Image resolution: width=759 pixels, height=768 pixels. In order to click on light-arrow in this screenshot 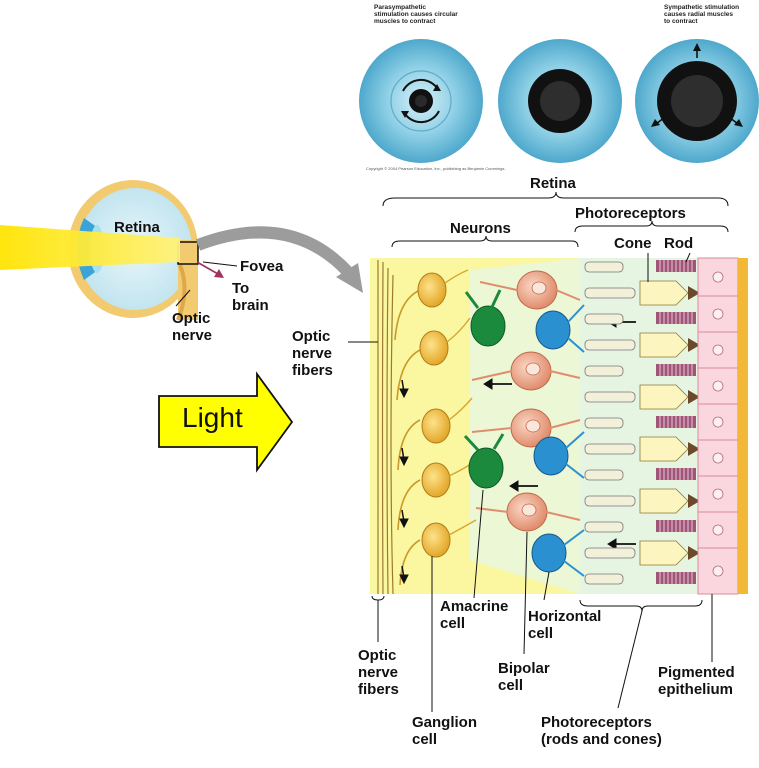, I will do `click(226, 422)`.